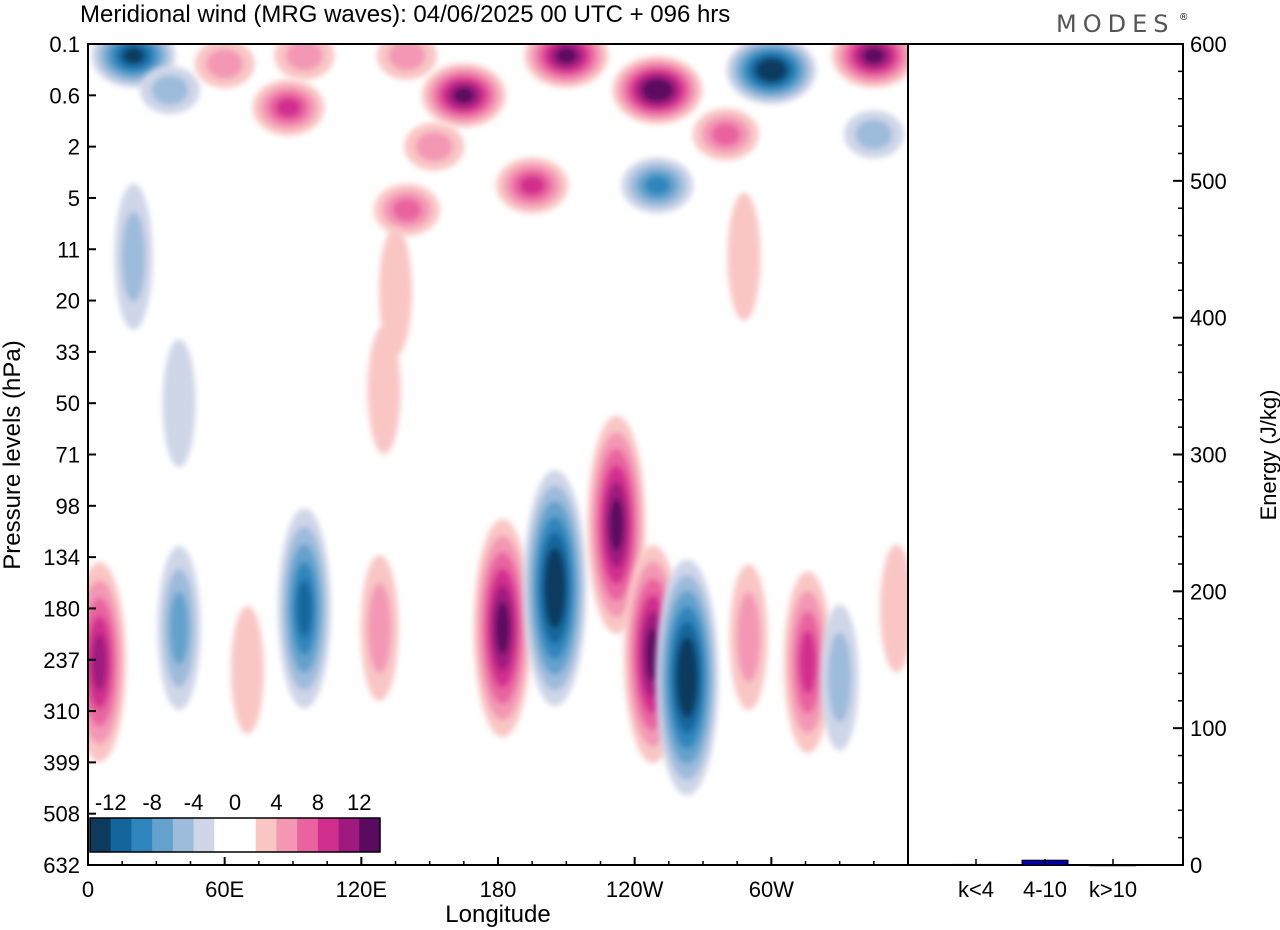  I want to click on energy-tick-label: 200, so click(1208, 591).